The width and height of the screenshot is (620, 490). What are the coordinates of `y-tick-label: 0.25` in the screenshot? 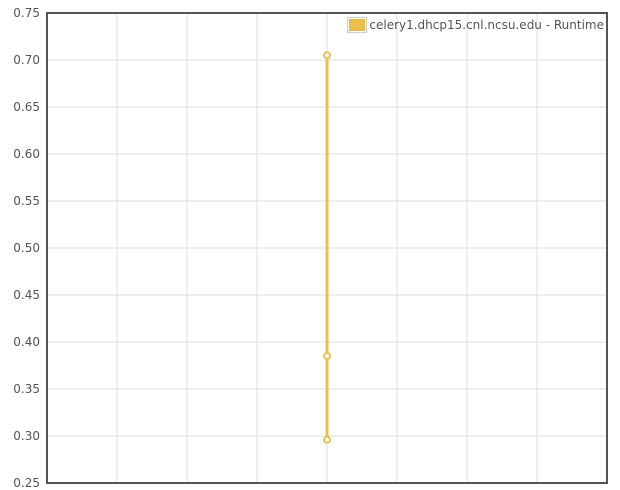 It's located at (26, 483).